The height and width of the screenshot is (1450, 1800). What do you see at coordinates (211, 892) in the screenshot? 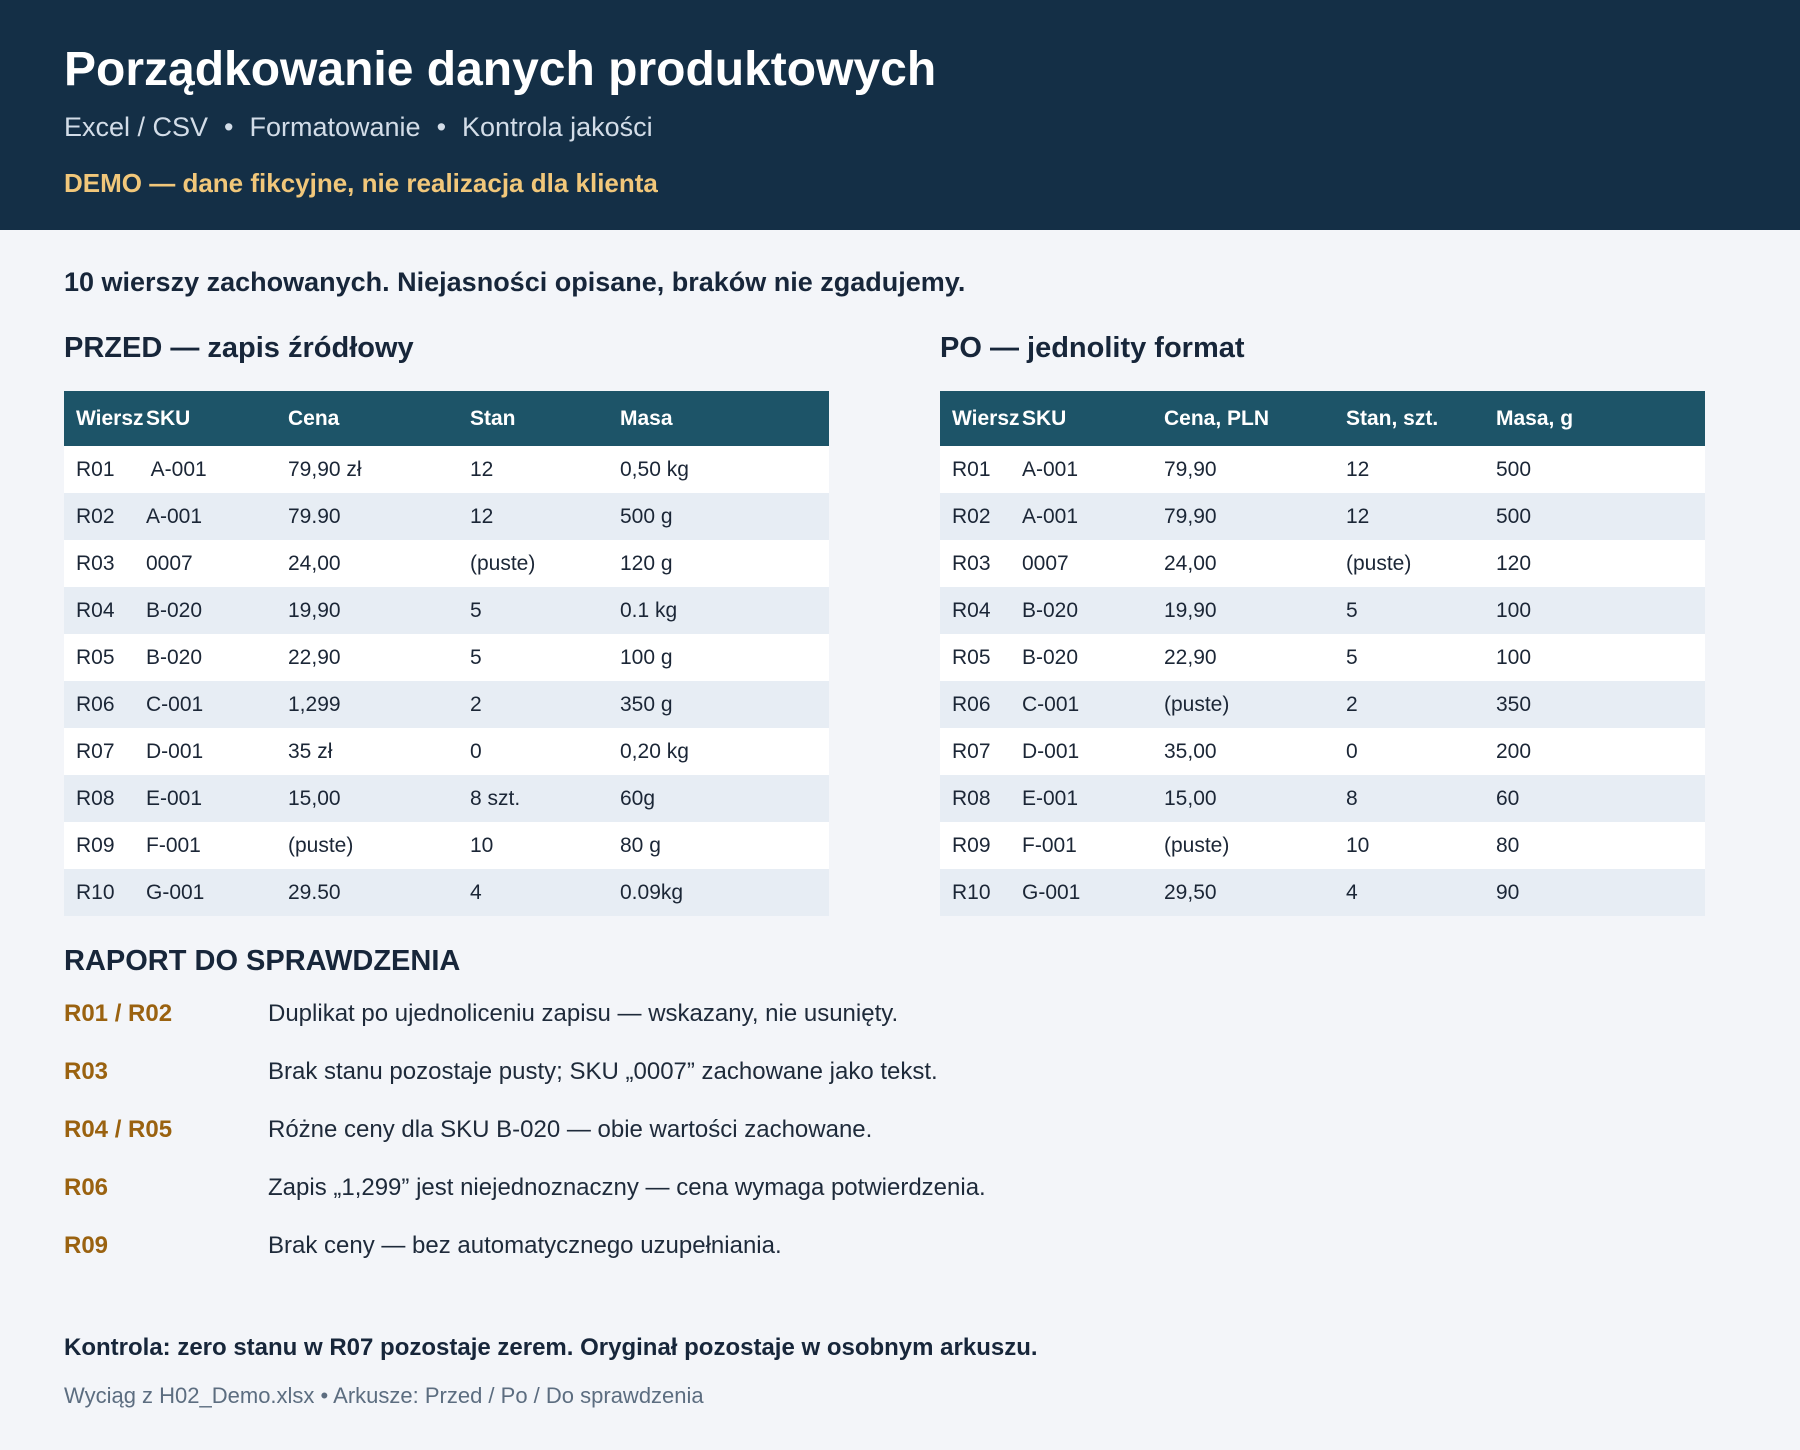
I see `cell-sku: G-001` at bounding box center [211, 892].